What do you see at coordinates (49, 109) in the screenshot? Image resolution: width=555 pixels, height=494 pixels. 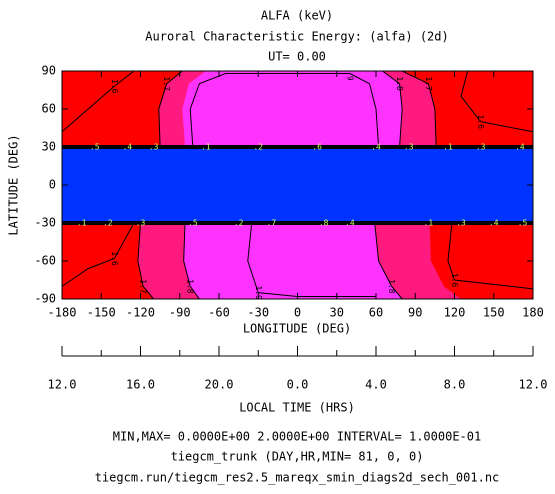 I see `y-tick-label: 60` at bounding box center [49, 109].